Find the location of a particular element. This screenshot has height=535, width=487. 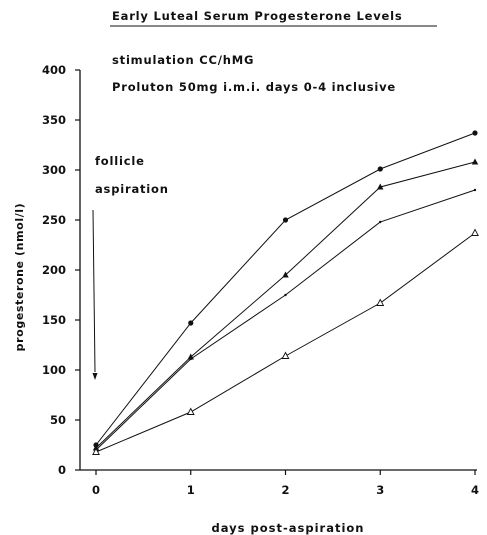

x-tick-label: 2 is located at coordinates (285, 490).